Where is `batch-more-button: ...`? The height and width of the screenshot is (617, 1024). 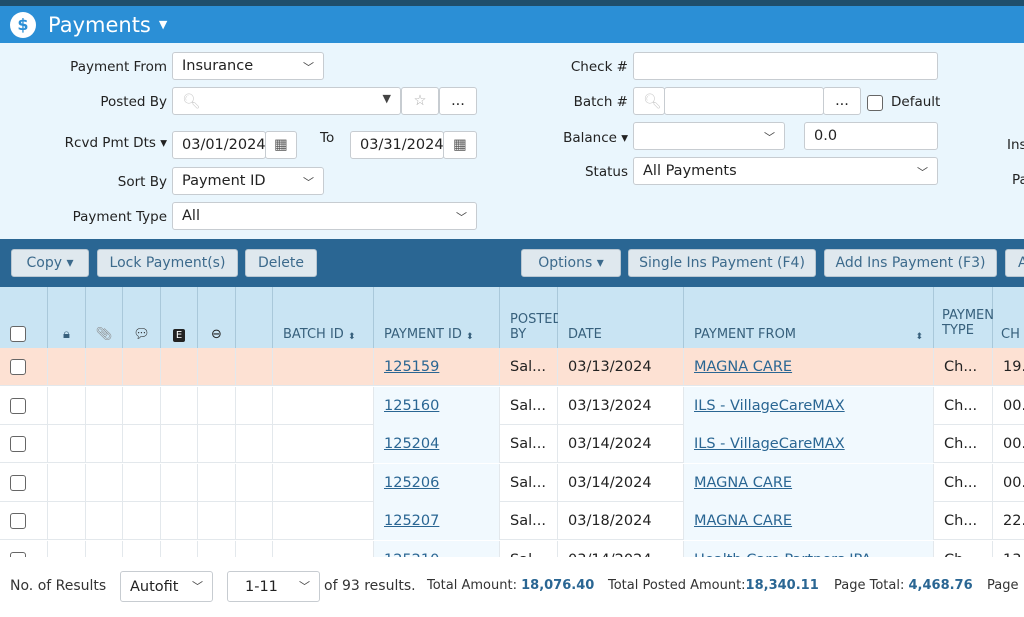
batch-more-button: ... is located at coordinates (842, 101).